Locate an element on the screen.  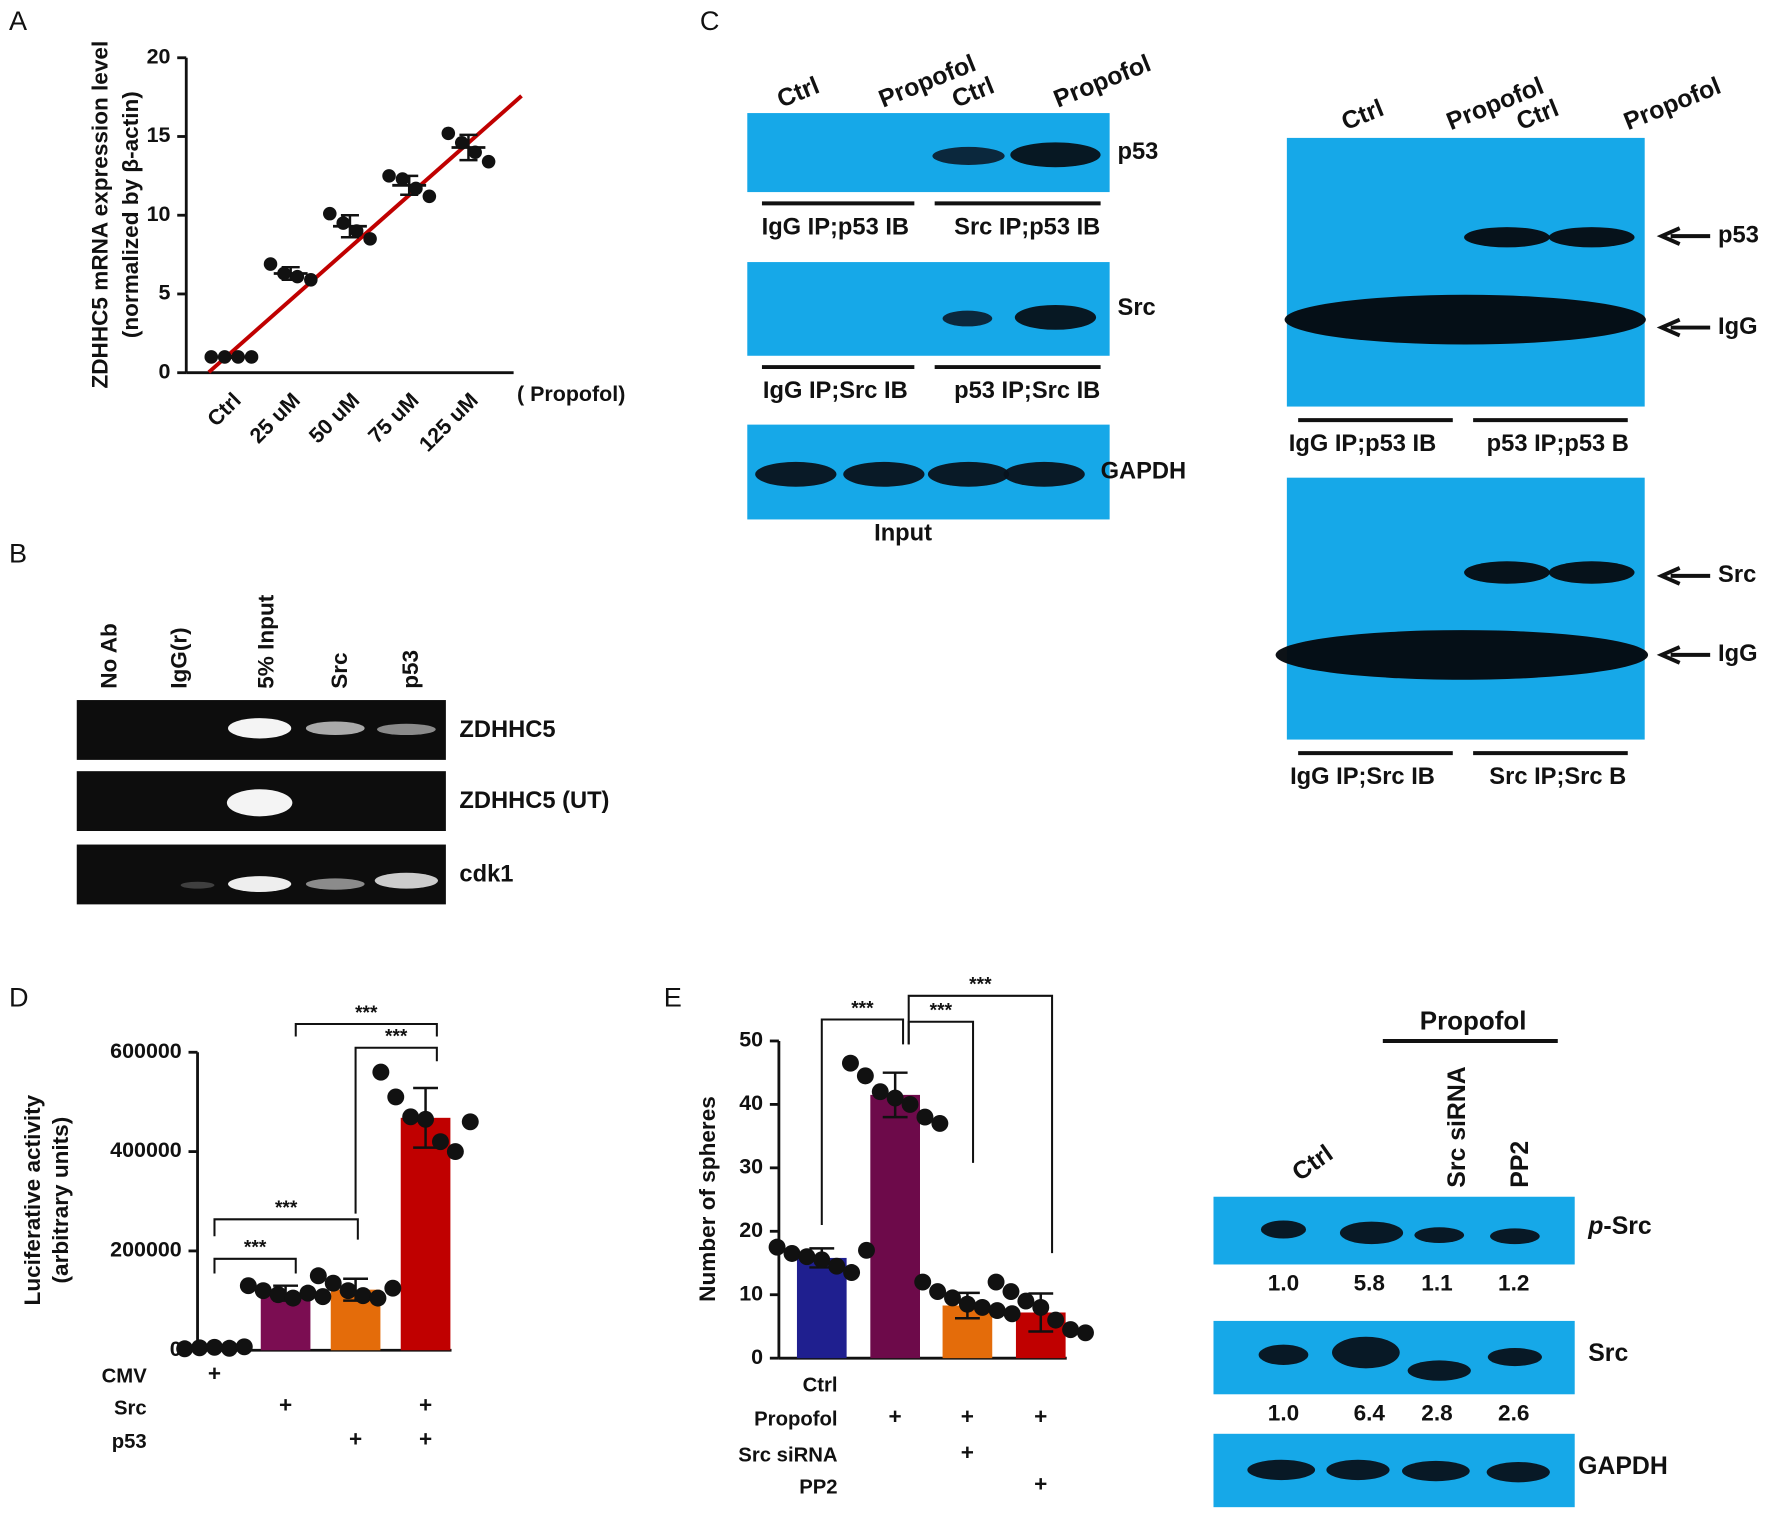
group-label: IgG IP;Src IB is located at coordinates (1362, 777).